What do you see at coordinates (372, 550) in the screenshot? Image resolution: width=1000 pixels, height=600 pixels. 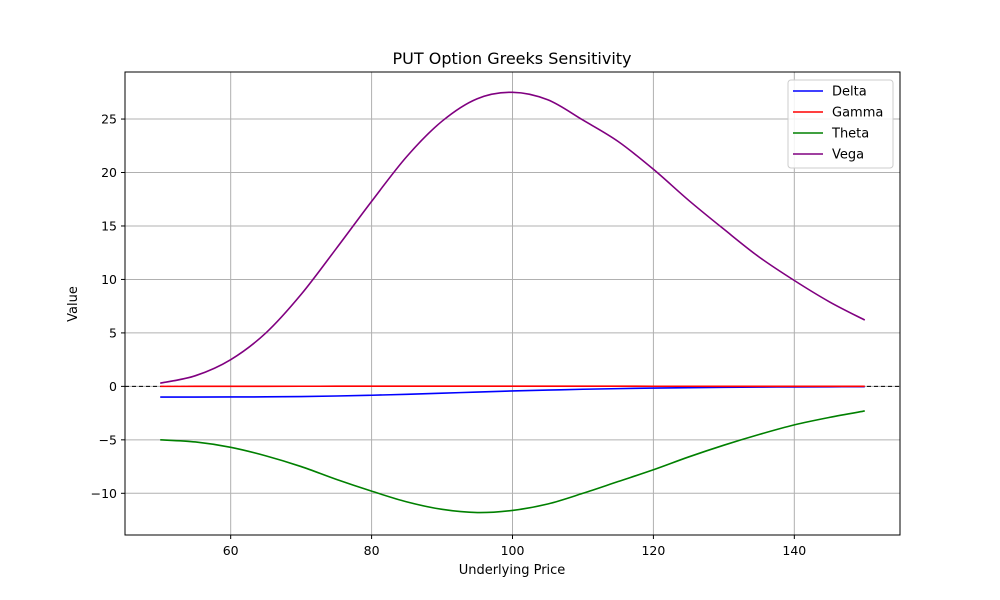 I see `x-tick-label: 80` at bounding box center [372, 550].